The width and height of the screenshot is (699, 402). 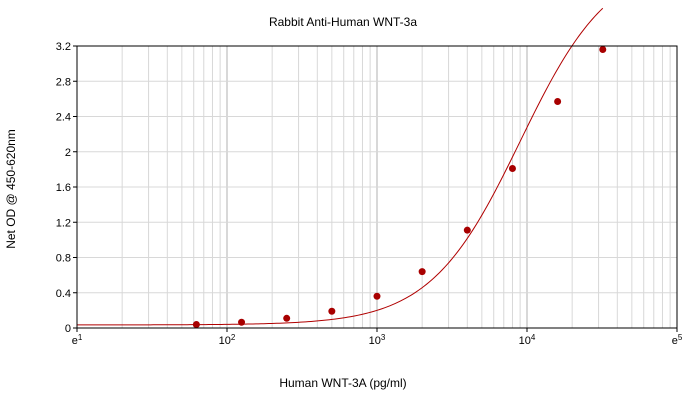 I want to click on y-axis: 0 0.4 0.8 1.2 1.6 2 2.4 2.8 3.2, so click(x=66, y=188).